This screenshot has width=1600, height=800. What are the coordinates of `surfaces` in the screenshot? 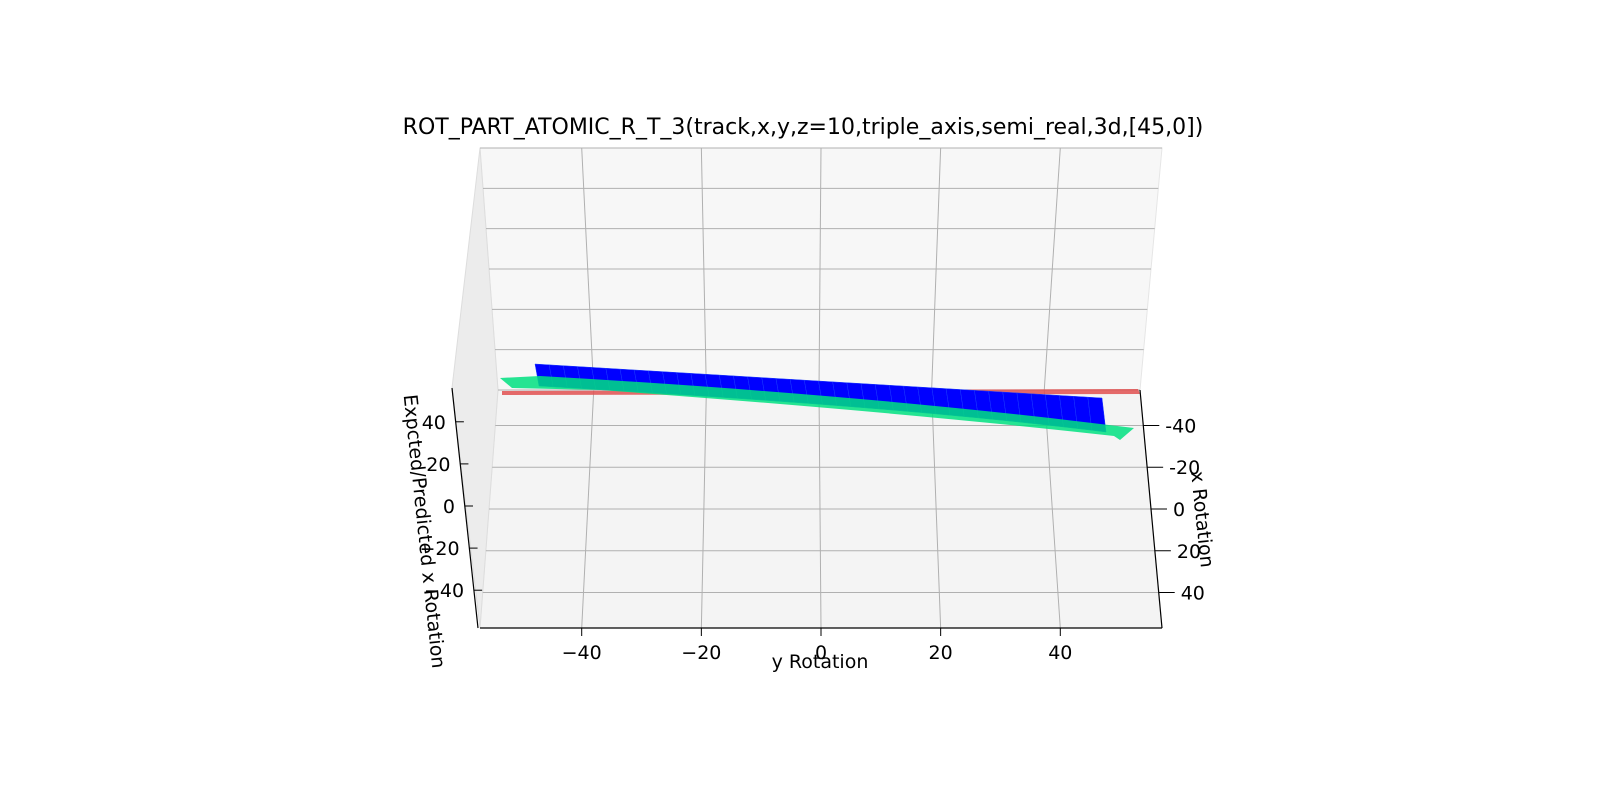 It's located at (820, 401).